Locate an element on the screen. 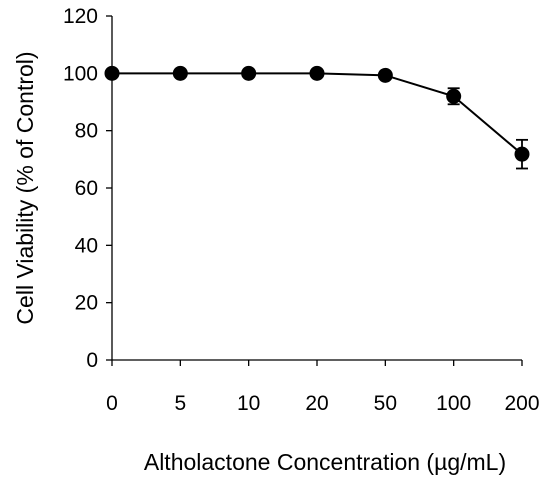  y-tick-label: 100 is located at coordinates (80, 73).